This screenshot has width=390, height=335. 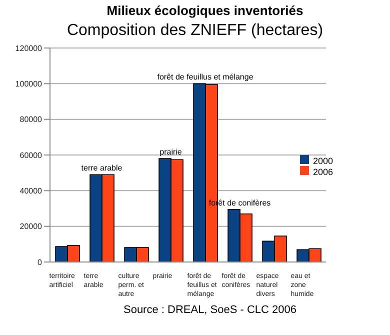 What do you see at coordinates (31, 119) in the screenshot?
I see `y-tick-label: 80000` at bounding box center [31, 119].